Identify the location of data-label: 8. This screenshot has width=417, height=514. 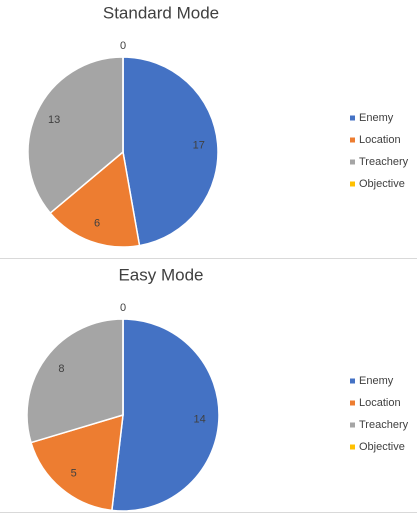
(61, 369).